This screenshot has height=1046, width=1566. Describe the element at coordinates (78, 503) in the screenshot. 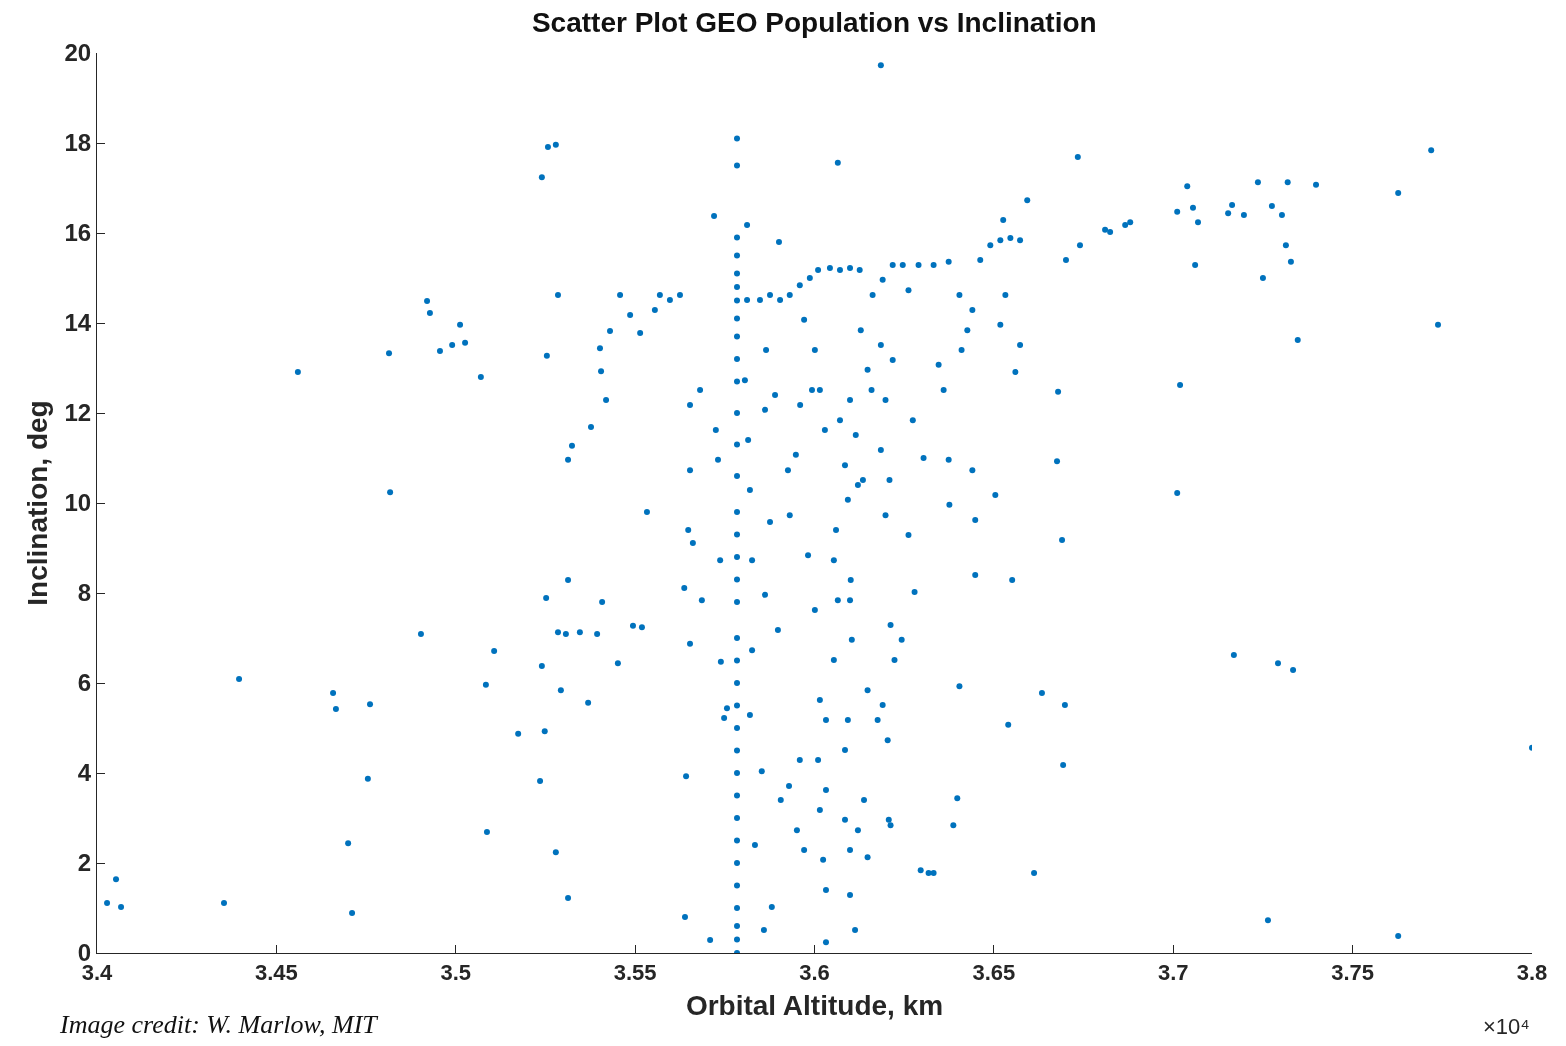

I see `y-tick-label: 10` at that location.